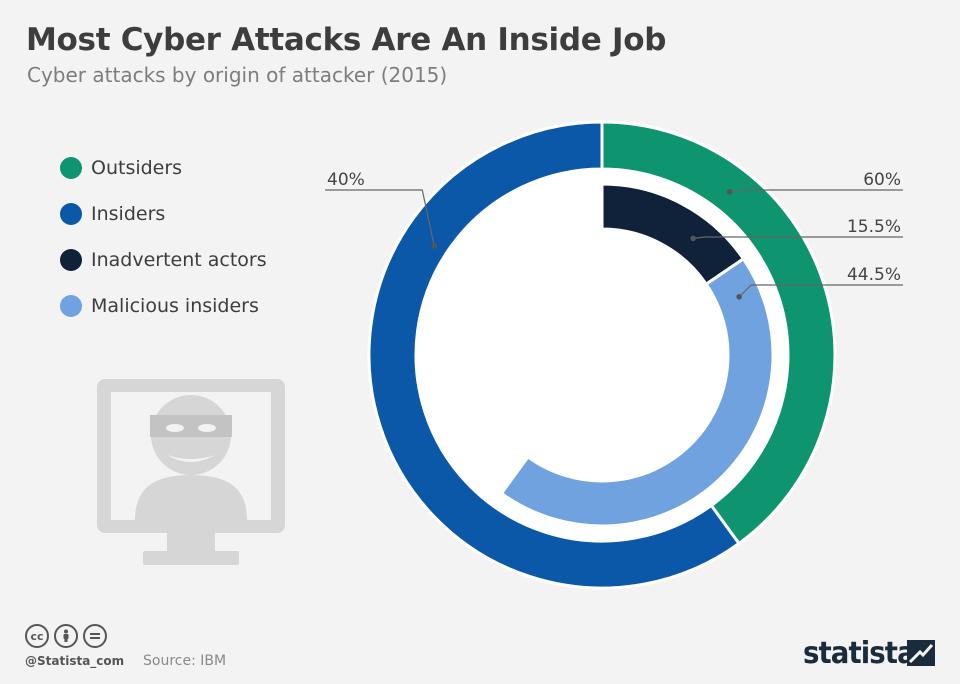 Image resolution: width=960 pixels, height=684 pixels. What do you see at coordinates (739, 296) in the screenshot?
I see `leader-dot-malicious-insiders` at bounding box center [739, 296].